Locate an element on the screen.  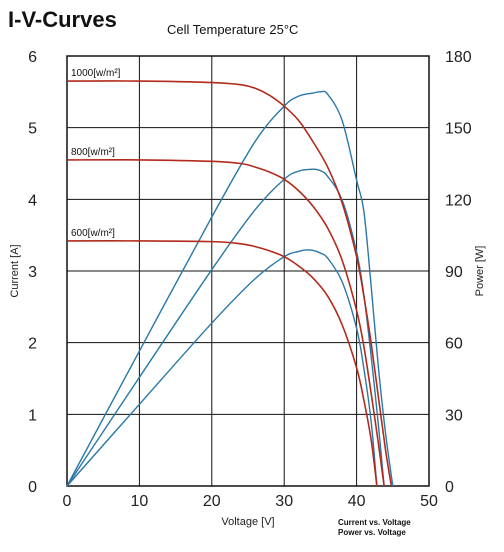
y-axis-right-label: Power [W] is located at coordinates (480, 271).